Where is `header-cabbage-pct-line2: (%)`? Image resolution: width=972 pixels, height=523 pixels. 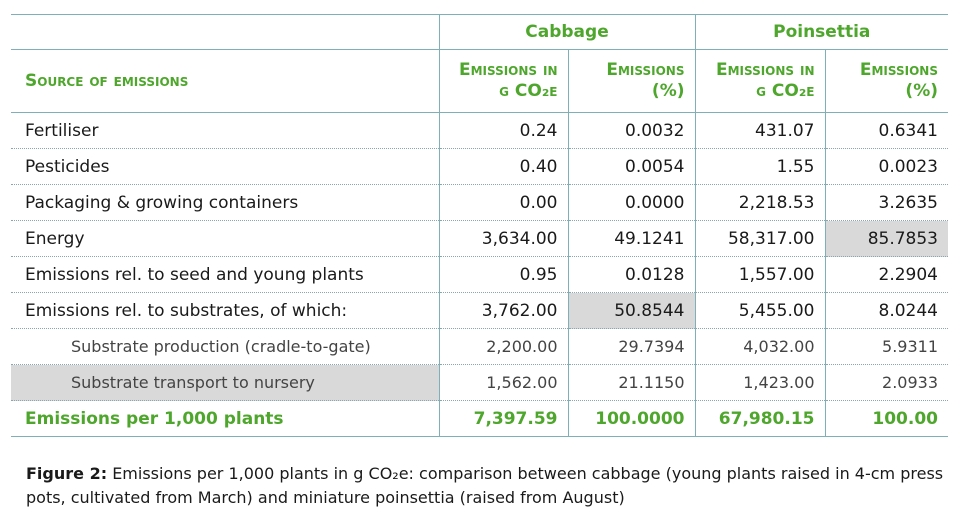
header-cabbage-pct-line2: (%) is located at coordinates (668, 91).